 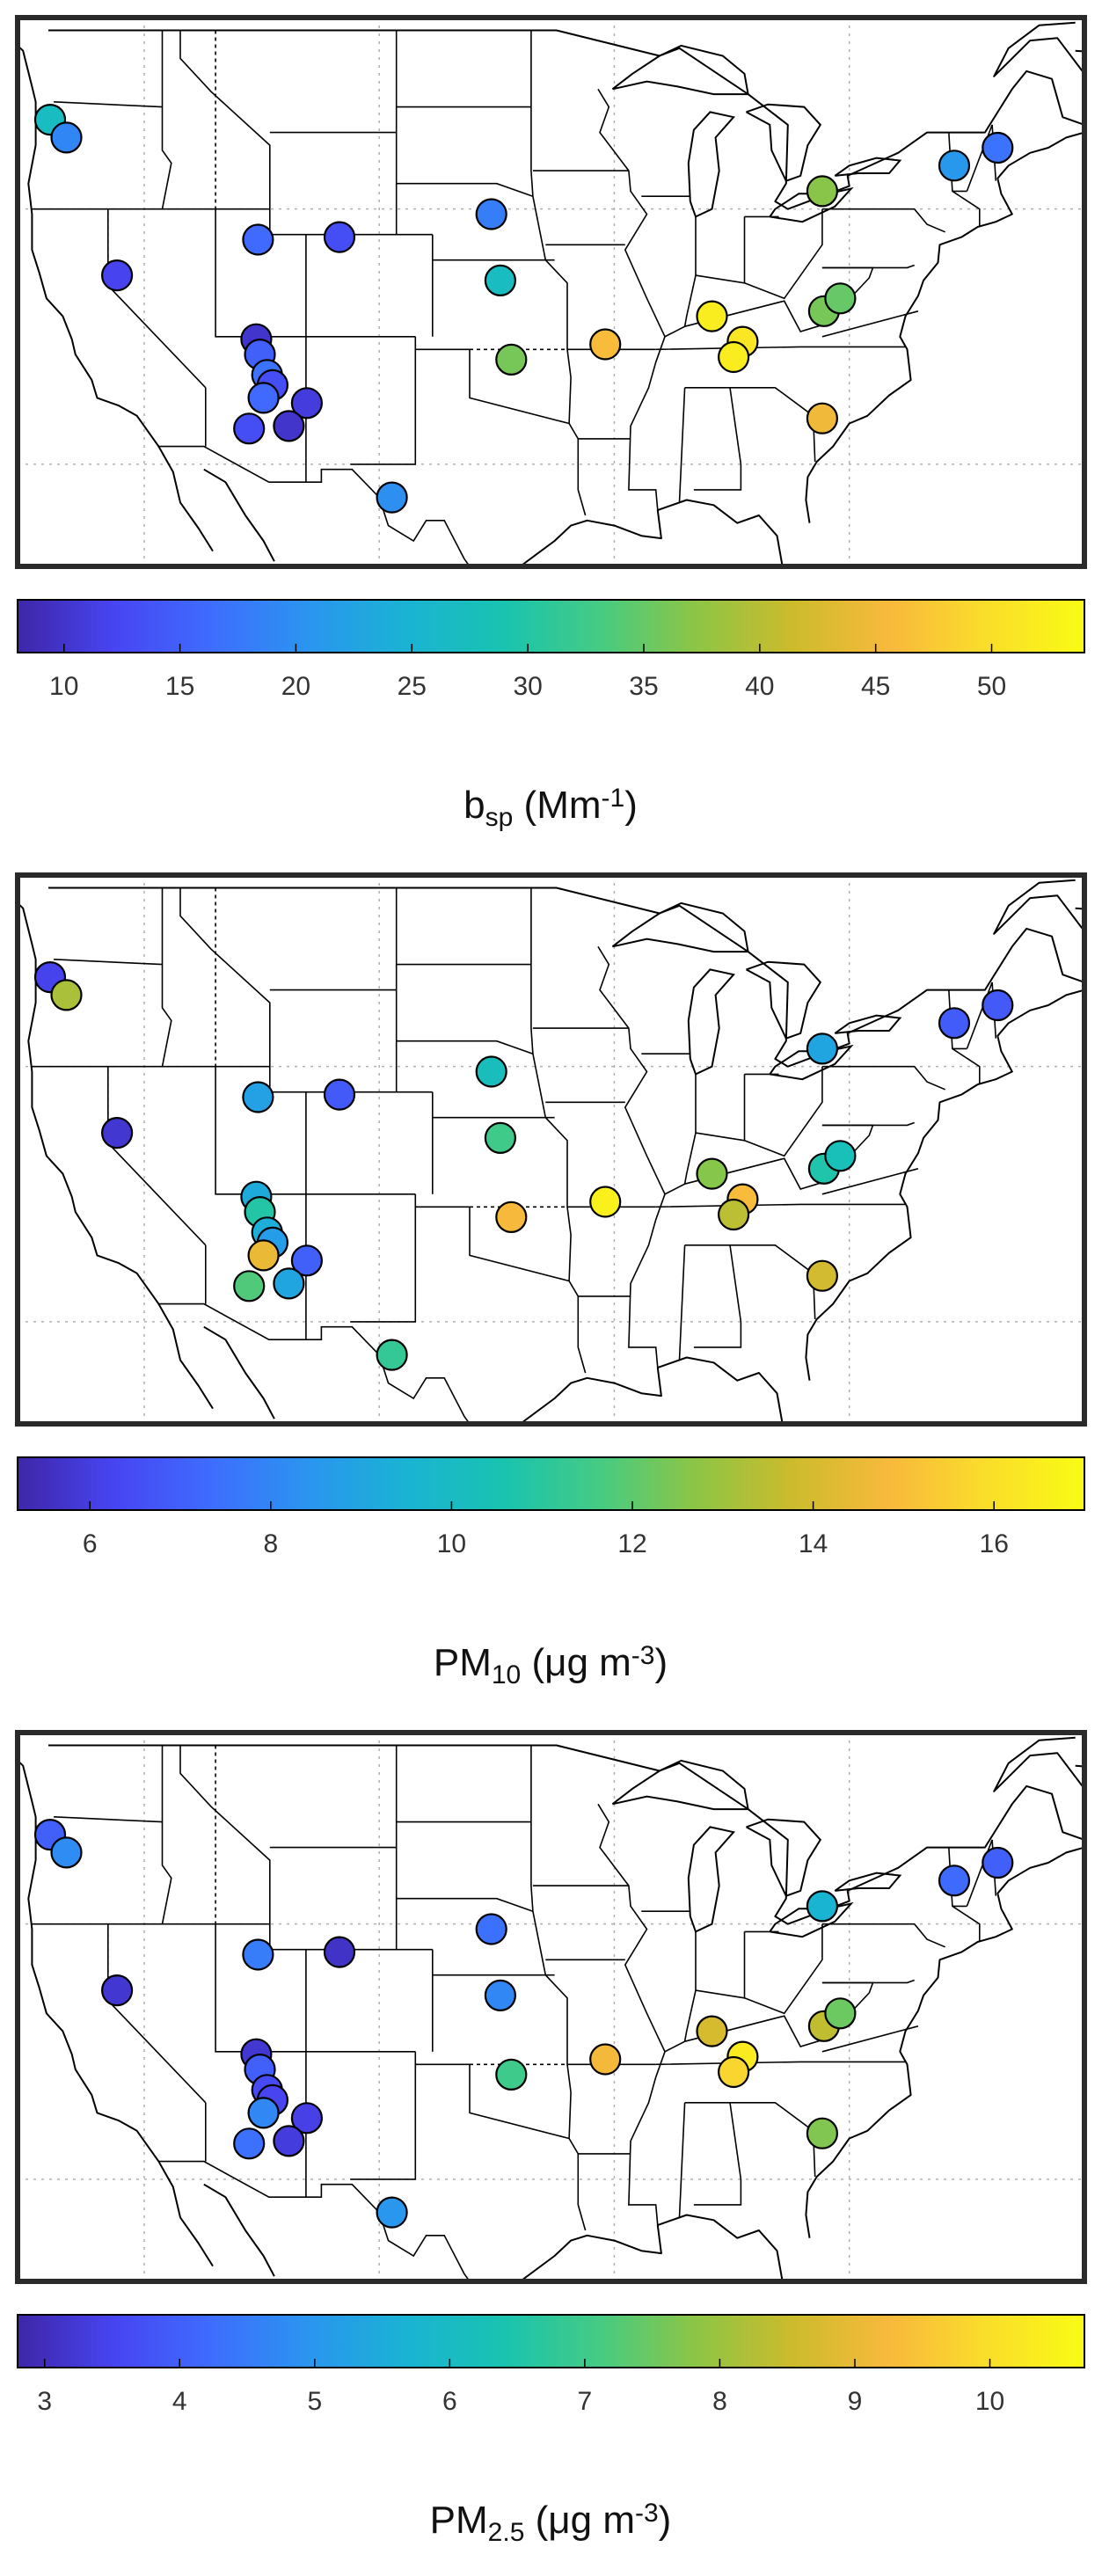 What do you see at coordinates (180, 686) in the screenshot?
I see `colorbar-tick-label: 15` at bounding box center [180, 686].